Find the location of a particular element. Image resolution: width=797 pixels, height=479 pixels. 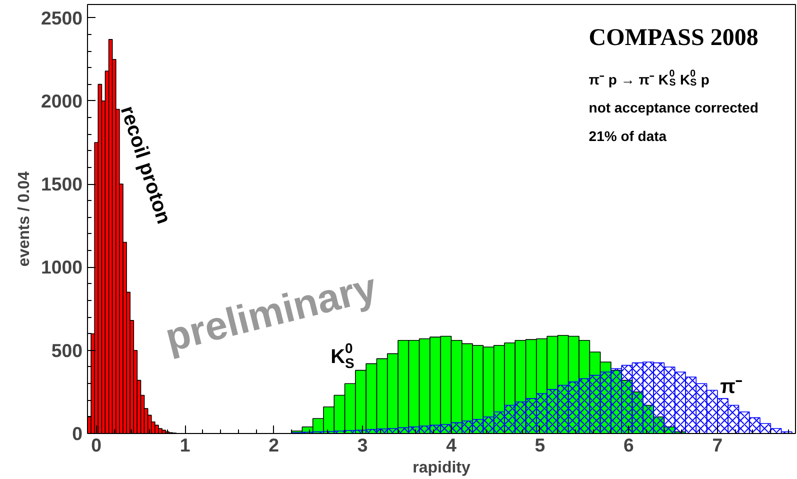

series-label: π⁻ is located at coordinates (731, 387).